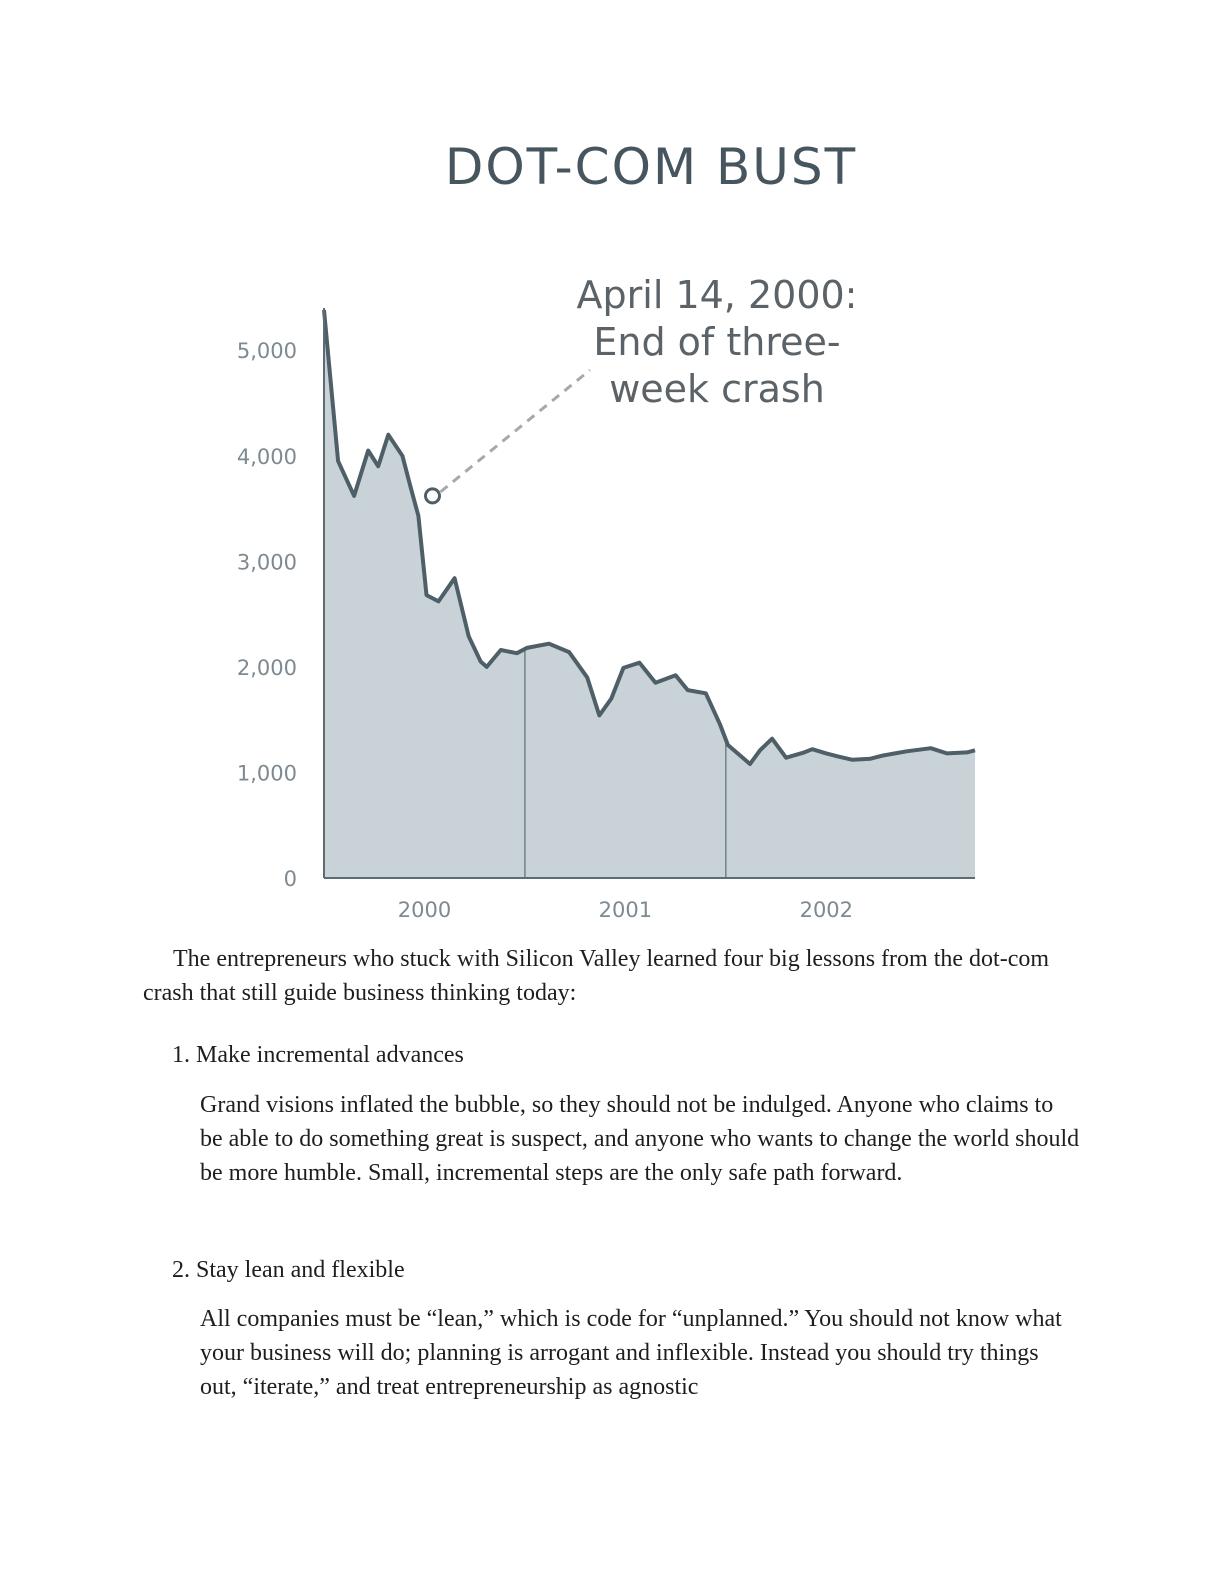 The width and height of the screenshot is (1224, 1584). I want to click on x-axis-ticks: 2000 2001 2002, so click(625, 910).